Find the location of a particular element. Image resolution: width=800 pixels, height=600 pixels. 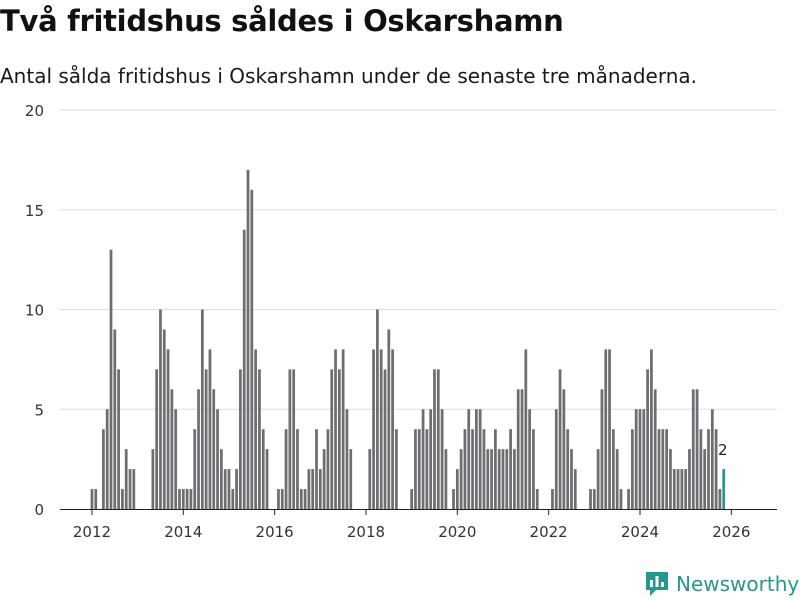

x-tick-label-2014: 2014 is located at coordinates (183, 532).